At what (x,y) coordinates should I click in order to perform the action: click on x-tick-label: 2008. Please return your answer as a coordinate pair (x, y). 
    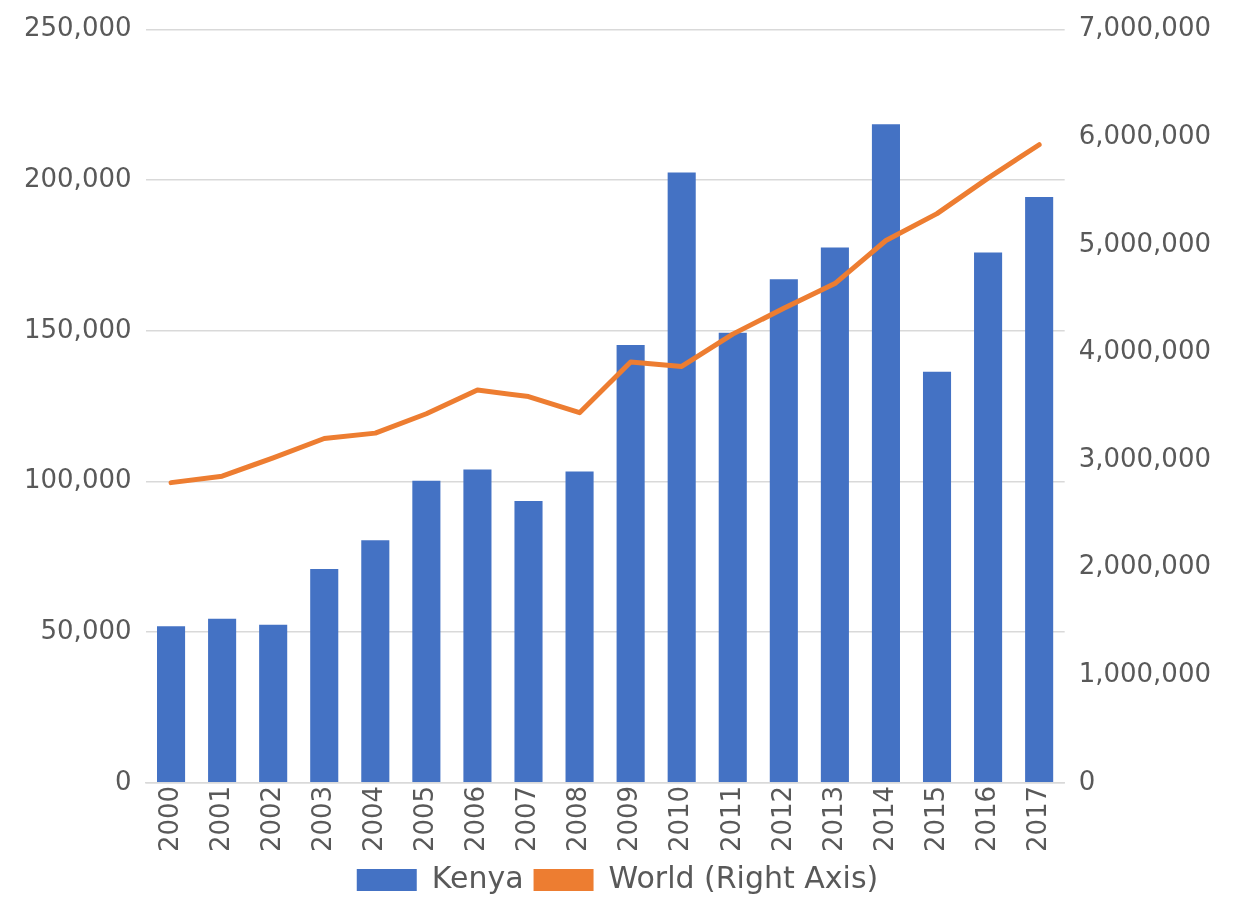
    Looking at the image, I should click on (577, 818).